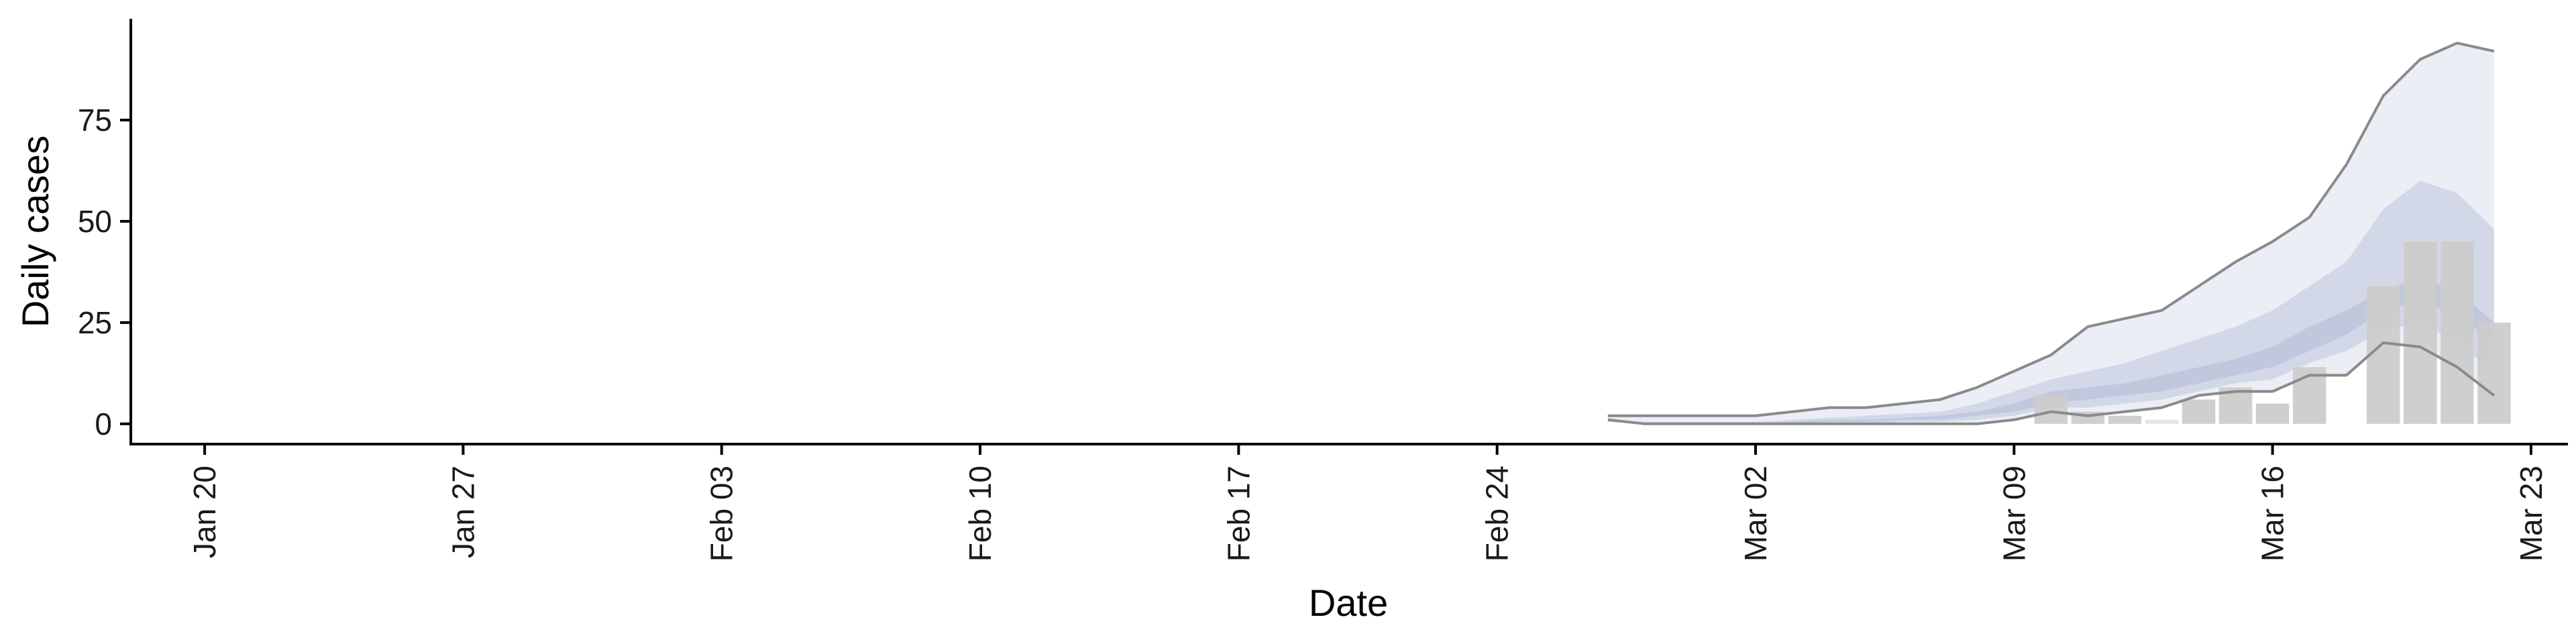 The image size is (2576, 644). I want to click on x-tick-label: Mar 09, so click(2013, 513).